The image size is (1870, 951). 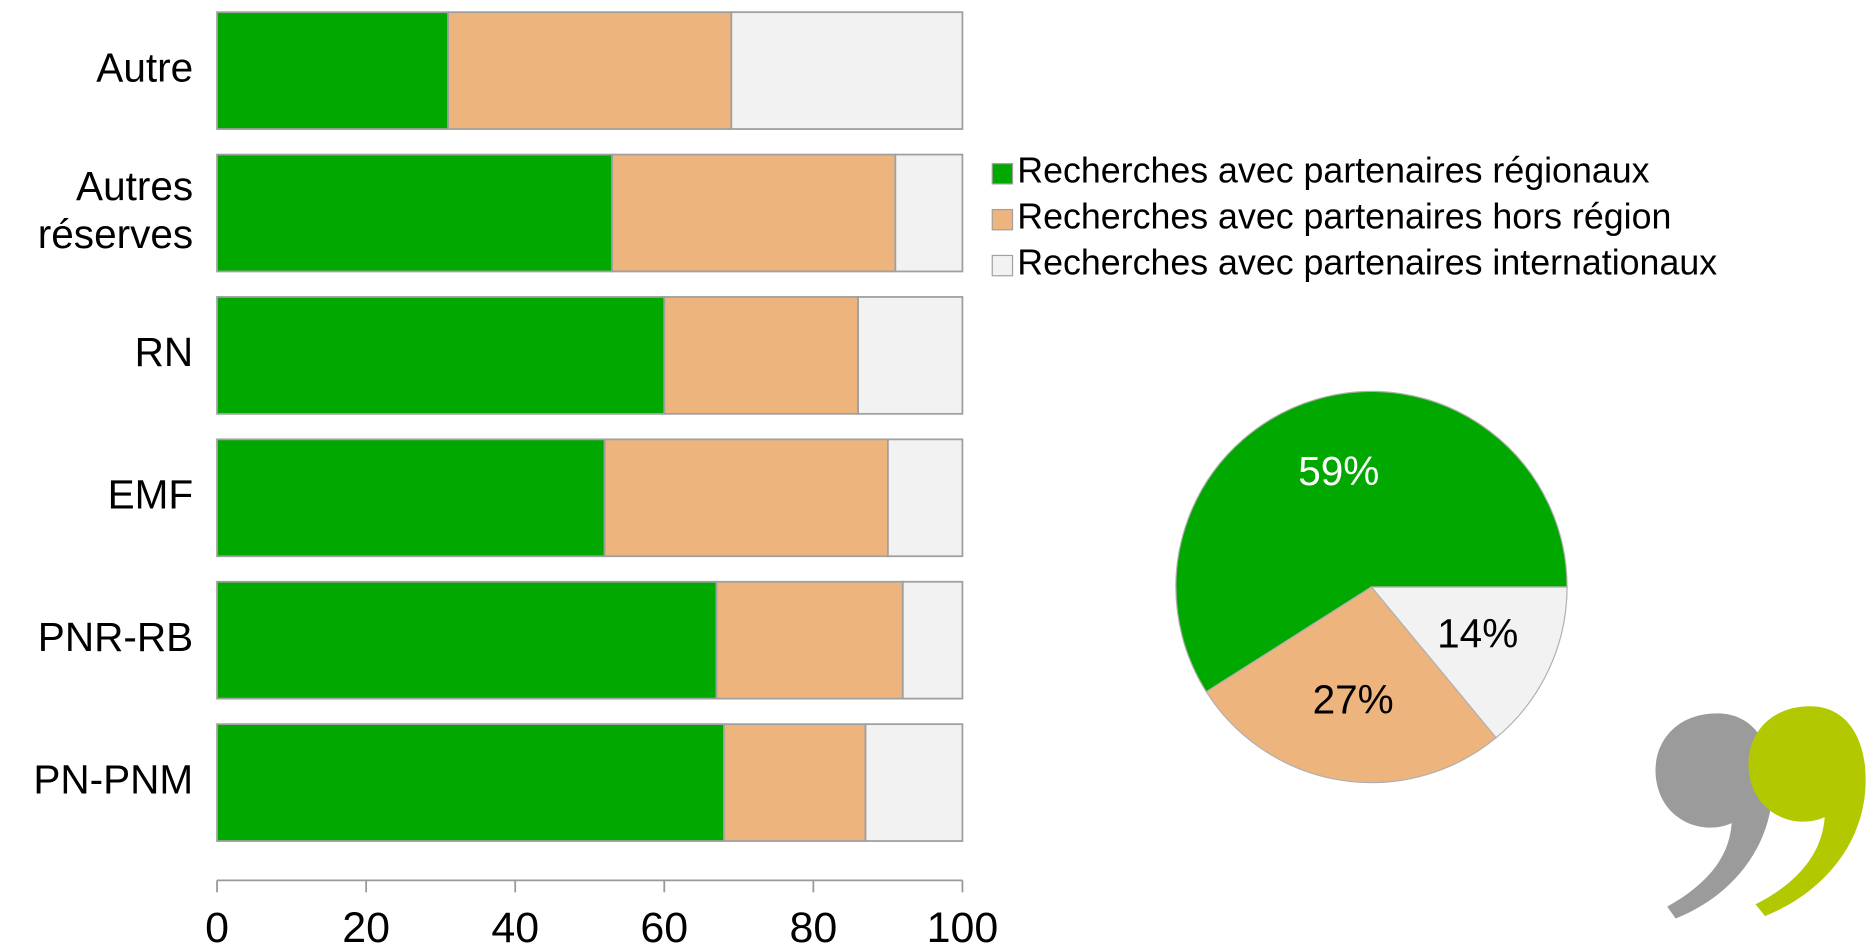 What do you see at coordinates (1353, 700) in the screenshot?
I see `pie-label: 27%` at bounding box center [1353, 700].